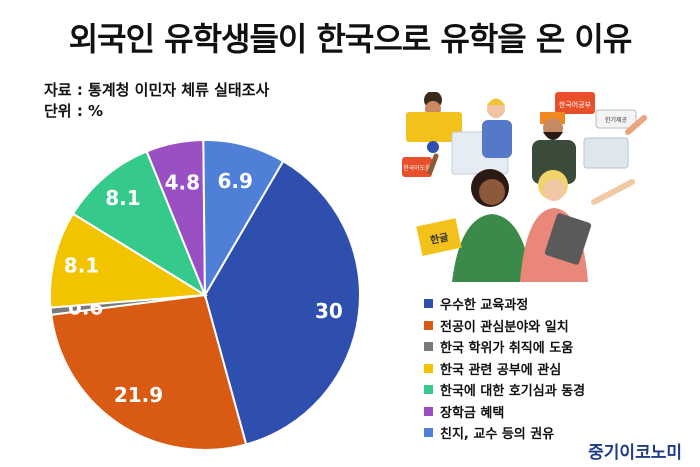  I want to click on legend-swatch-family, so click(428, 433).